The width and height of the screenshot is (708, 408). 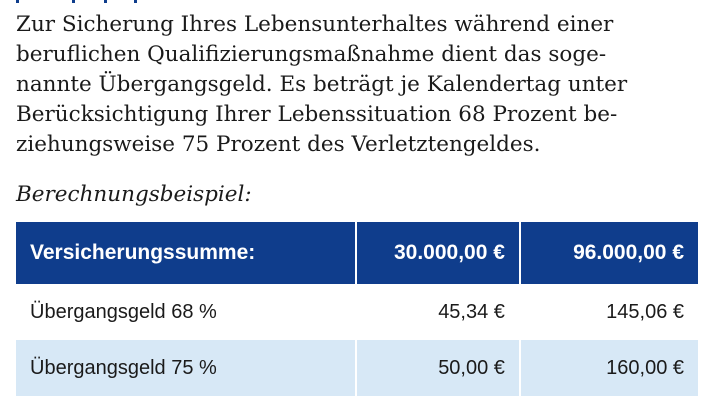 What do you see at coordinates (608, 312) in the screenshot?
I see `row-value-2: 145,06 €` at bounding box center [608, 312].